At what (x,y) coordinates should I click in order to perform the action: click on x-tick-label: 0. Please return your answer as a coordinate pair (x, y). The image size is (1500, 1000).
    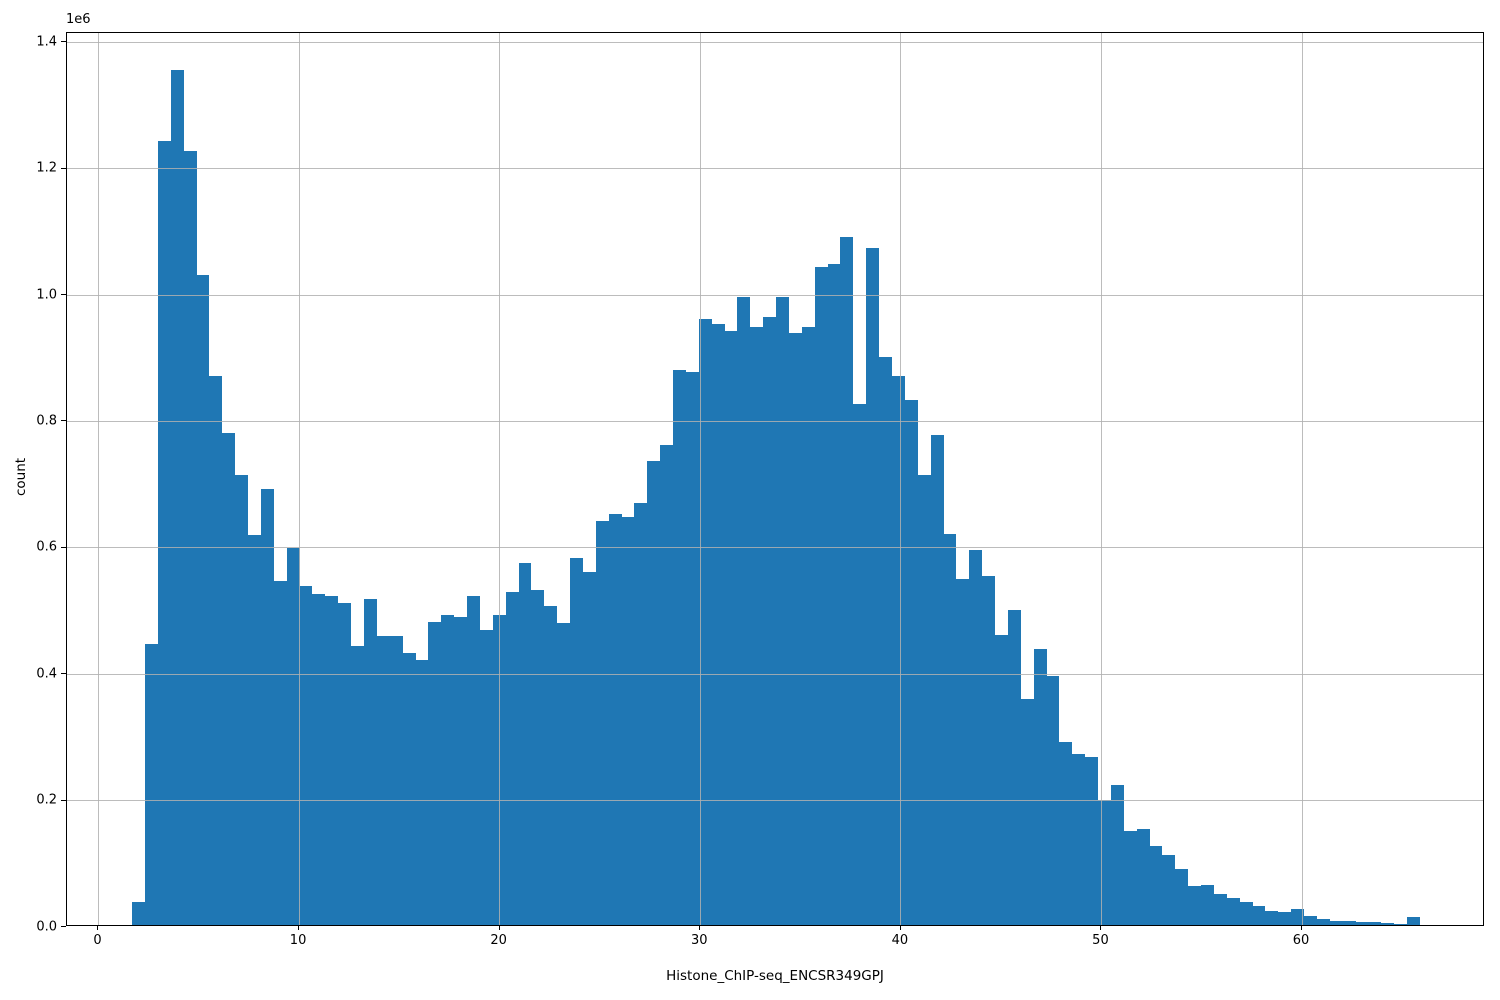
    Looking at the image, I should click on (97, 940).